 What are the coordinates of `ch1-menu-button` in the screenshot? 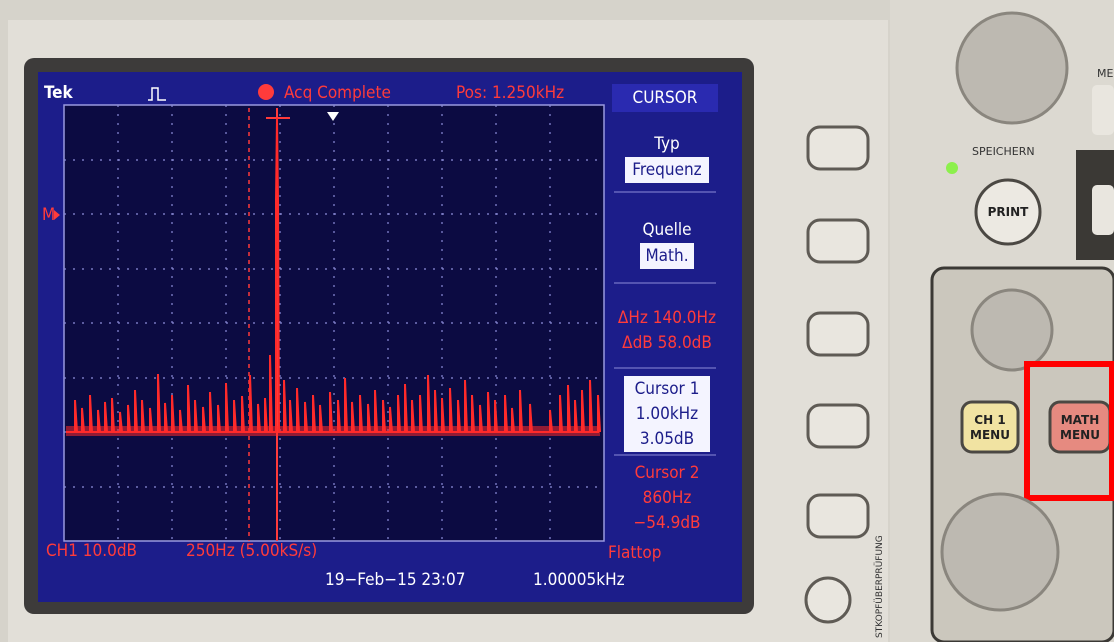 It's located at (990, 427).